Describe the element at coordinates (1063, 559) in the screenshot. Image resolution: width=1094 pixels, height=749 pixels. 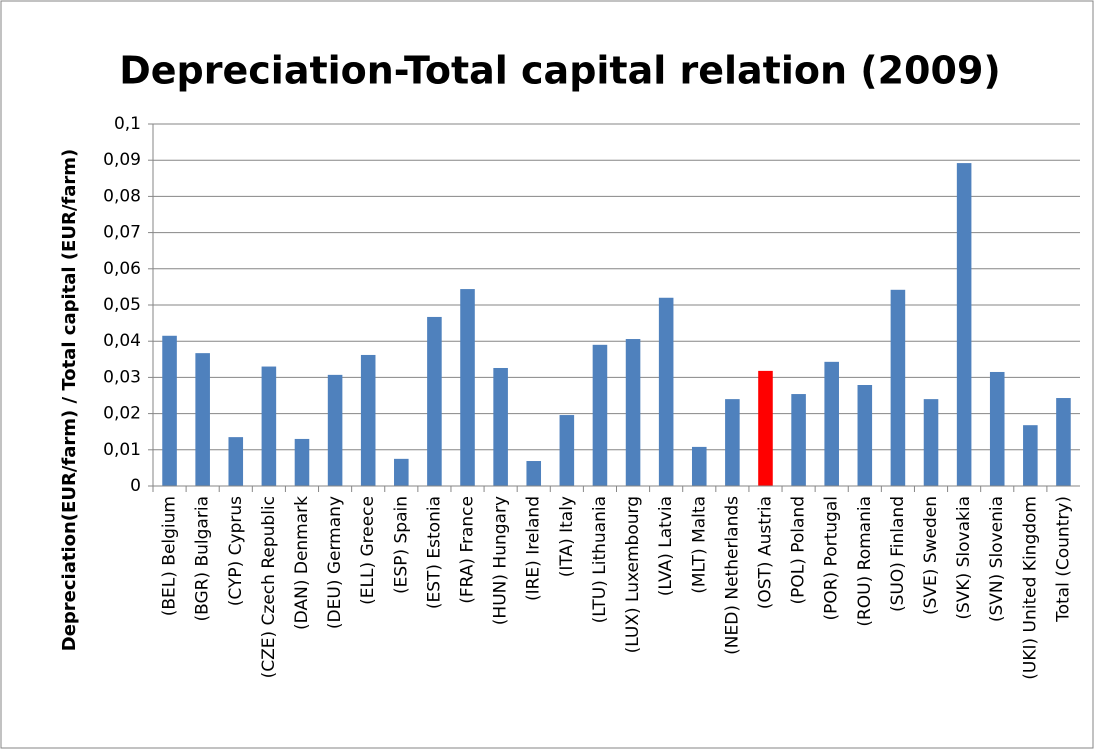
I see `x-tick-label: Total (Country)` at that location.